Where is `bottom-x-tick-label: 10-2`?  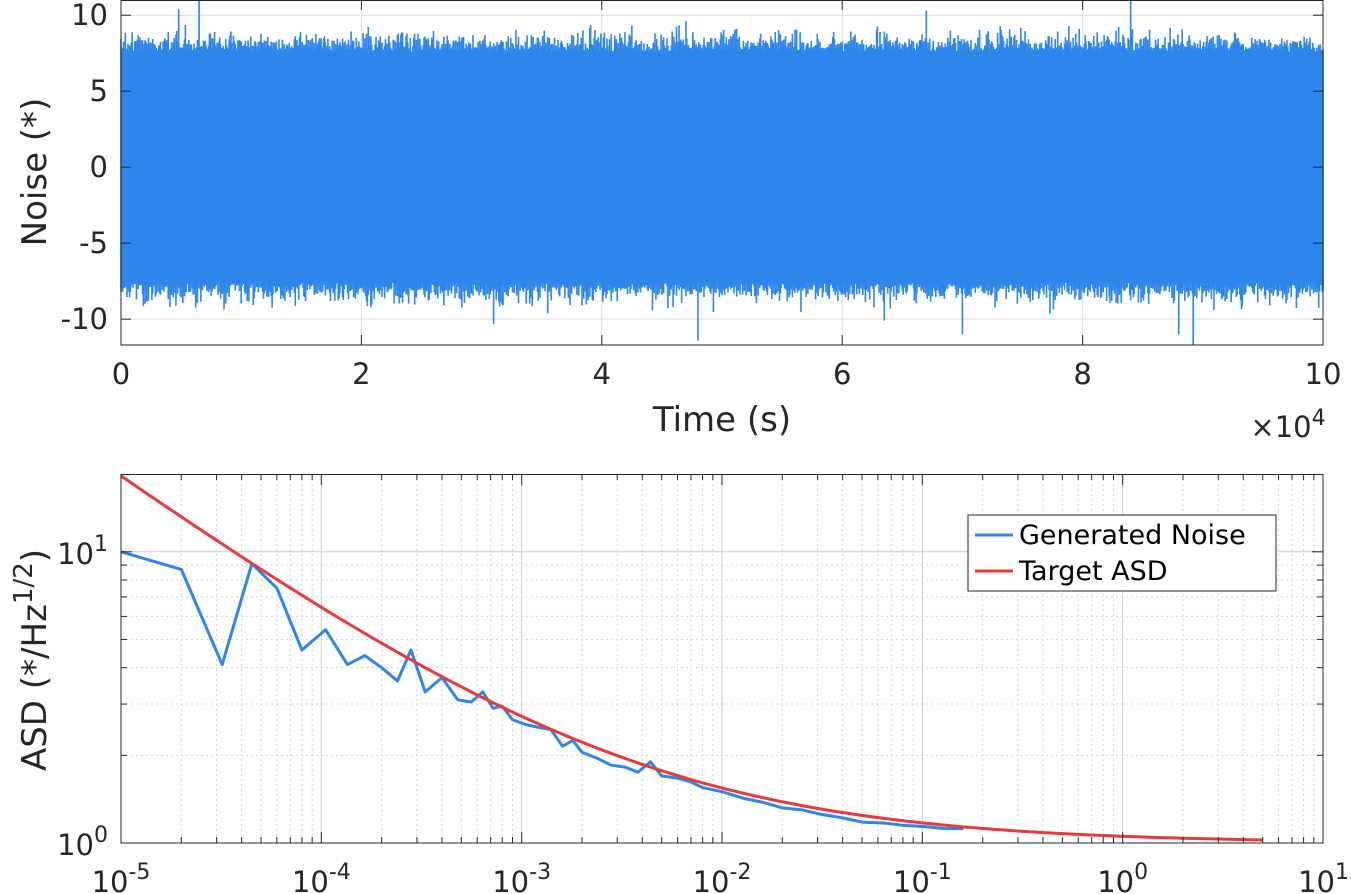 bottom-x-tick-label: 10-2 is located at coordinates (722, 877).